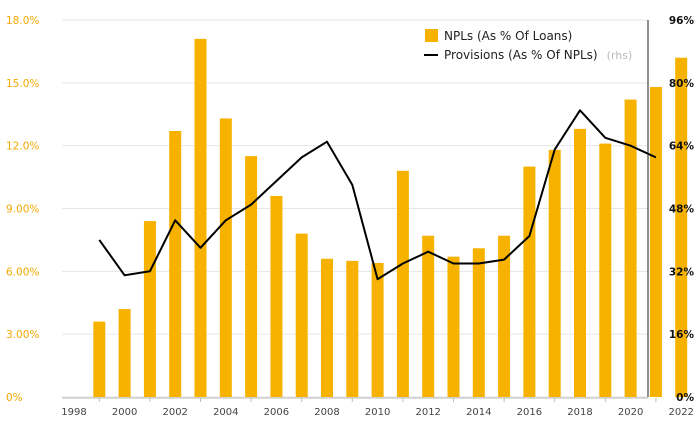  Describe the element at coordinates (22, 335) in the screenshot. I see `left-tick-label: 3.00%` at that location.